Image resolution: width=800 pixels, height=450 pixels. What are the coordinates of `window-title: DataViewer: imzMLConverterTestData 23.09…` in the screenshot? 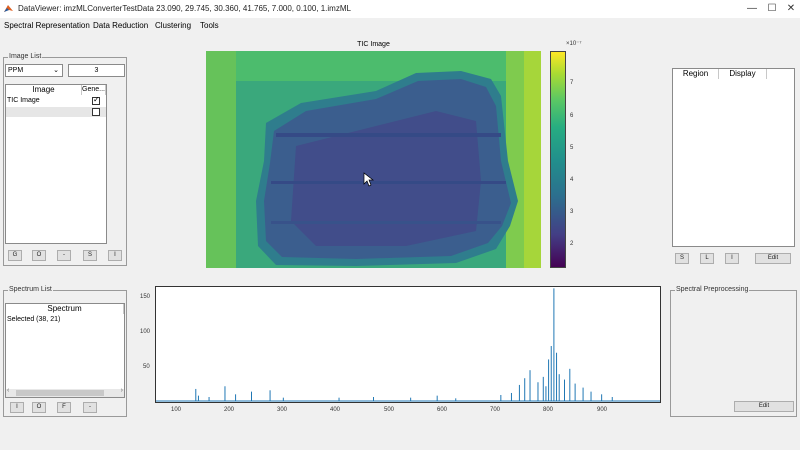 It's located at (184, 8).